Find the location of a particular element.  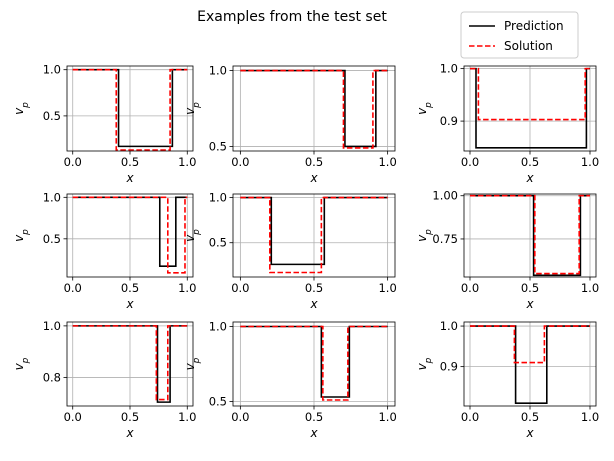

subplot-6: 0.0 0.5 1.0 0.75 1.00 x vp is located at coordinates (507, 250).